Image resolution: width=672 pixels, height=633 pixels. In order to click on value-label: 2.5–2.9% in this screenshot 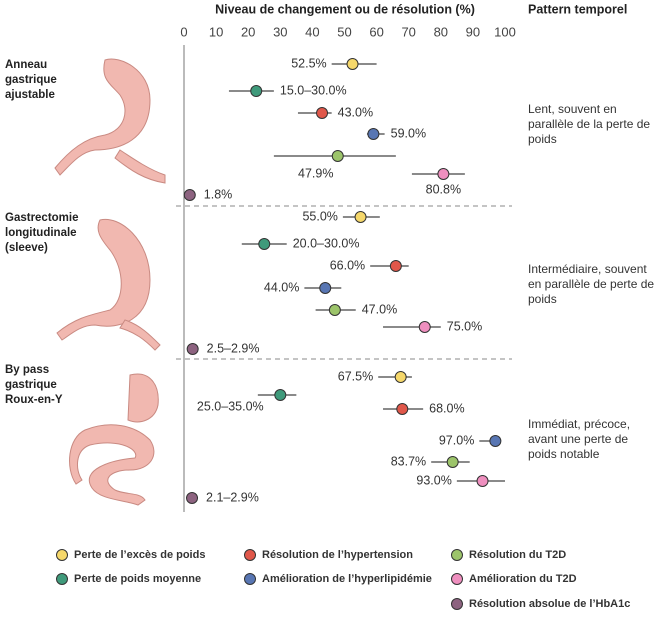, I will do `click(233, 348)`.